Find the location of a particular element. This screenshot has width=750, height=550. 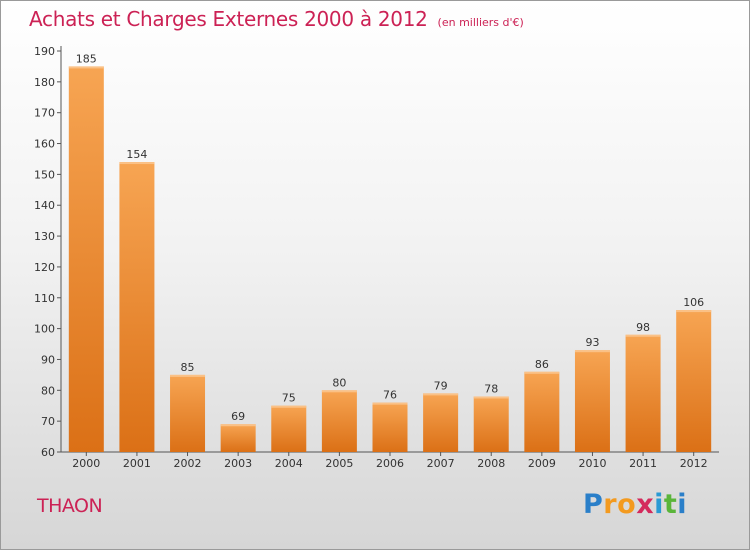

y-tick-label: 110 is located at coordinates (44, 298).